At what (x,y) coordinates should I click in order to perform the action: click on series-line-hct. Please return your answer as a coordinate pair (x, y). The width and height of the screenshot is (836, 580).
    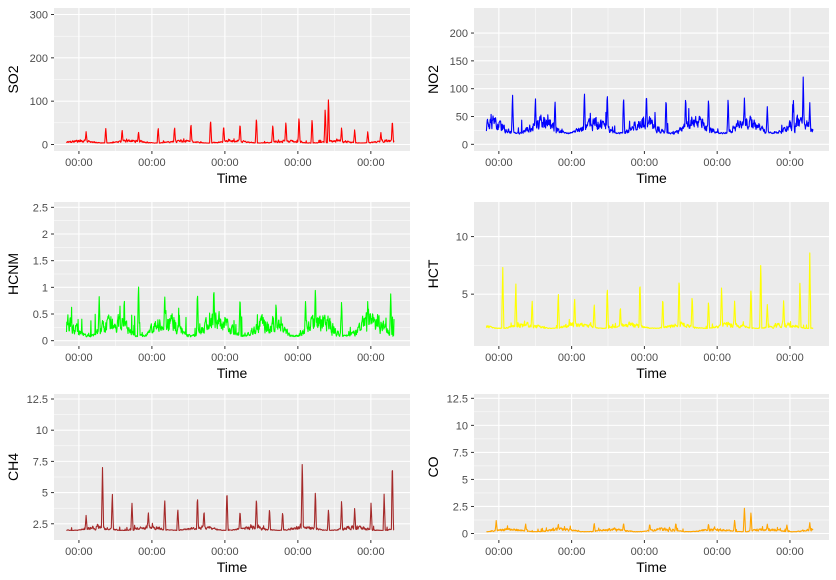
    Looking at the image, I should click on (649, 291).